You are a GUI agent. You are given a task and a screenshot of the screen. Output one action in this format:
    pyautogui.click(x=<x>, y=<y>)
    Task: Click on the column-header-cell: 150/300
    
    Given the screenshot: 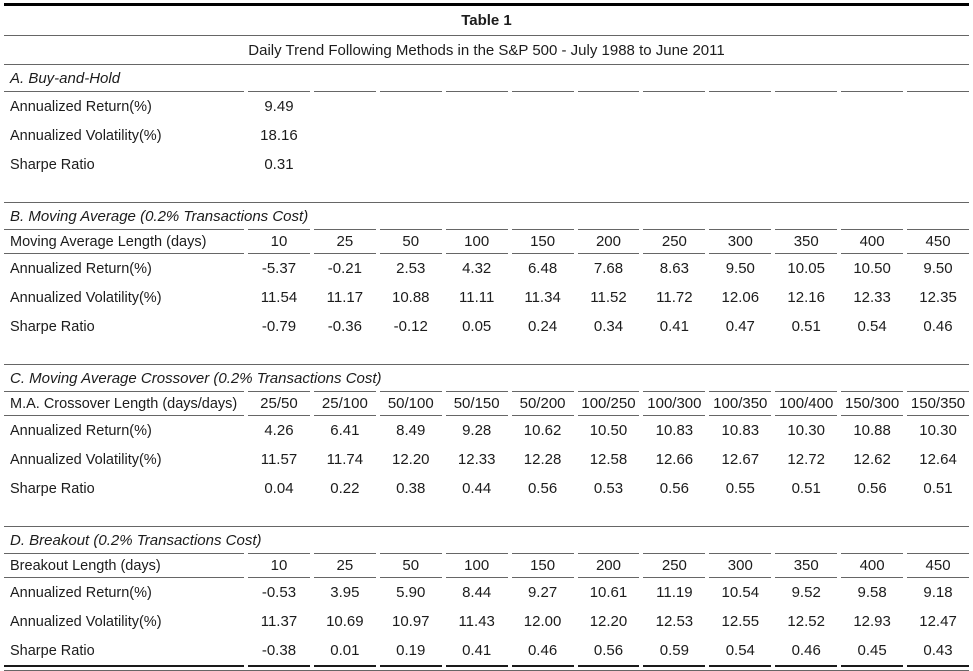 What is the action you would take?
    pyautogui.click(x=872, y=403)
    